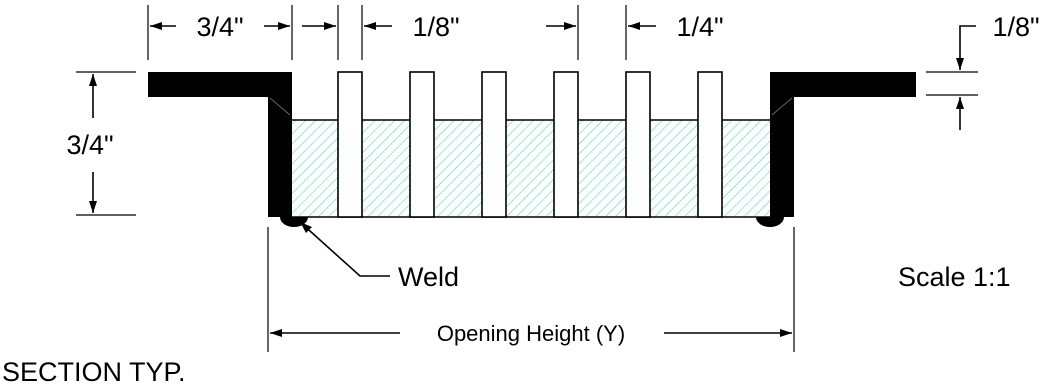  What do you see at coordinates (1015, 27) in the screenshot?
I see `dim-thickness-text: 1/8"` at bounding box center [1015, 27].